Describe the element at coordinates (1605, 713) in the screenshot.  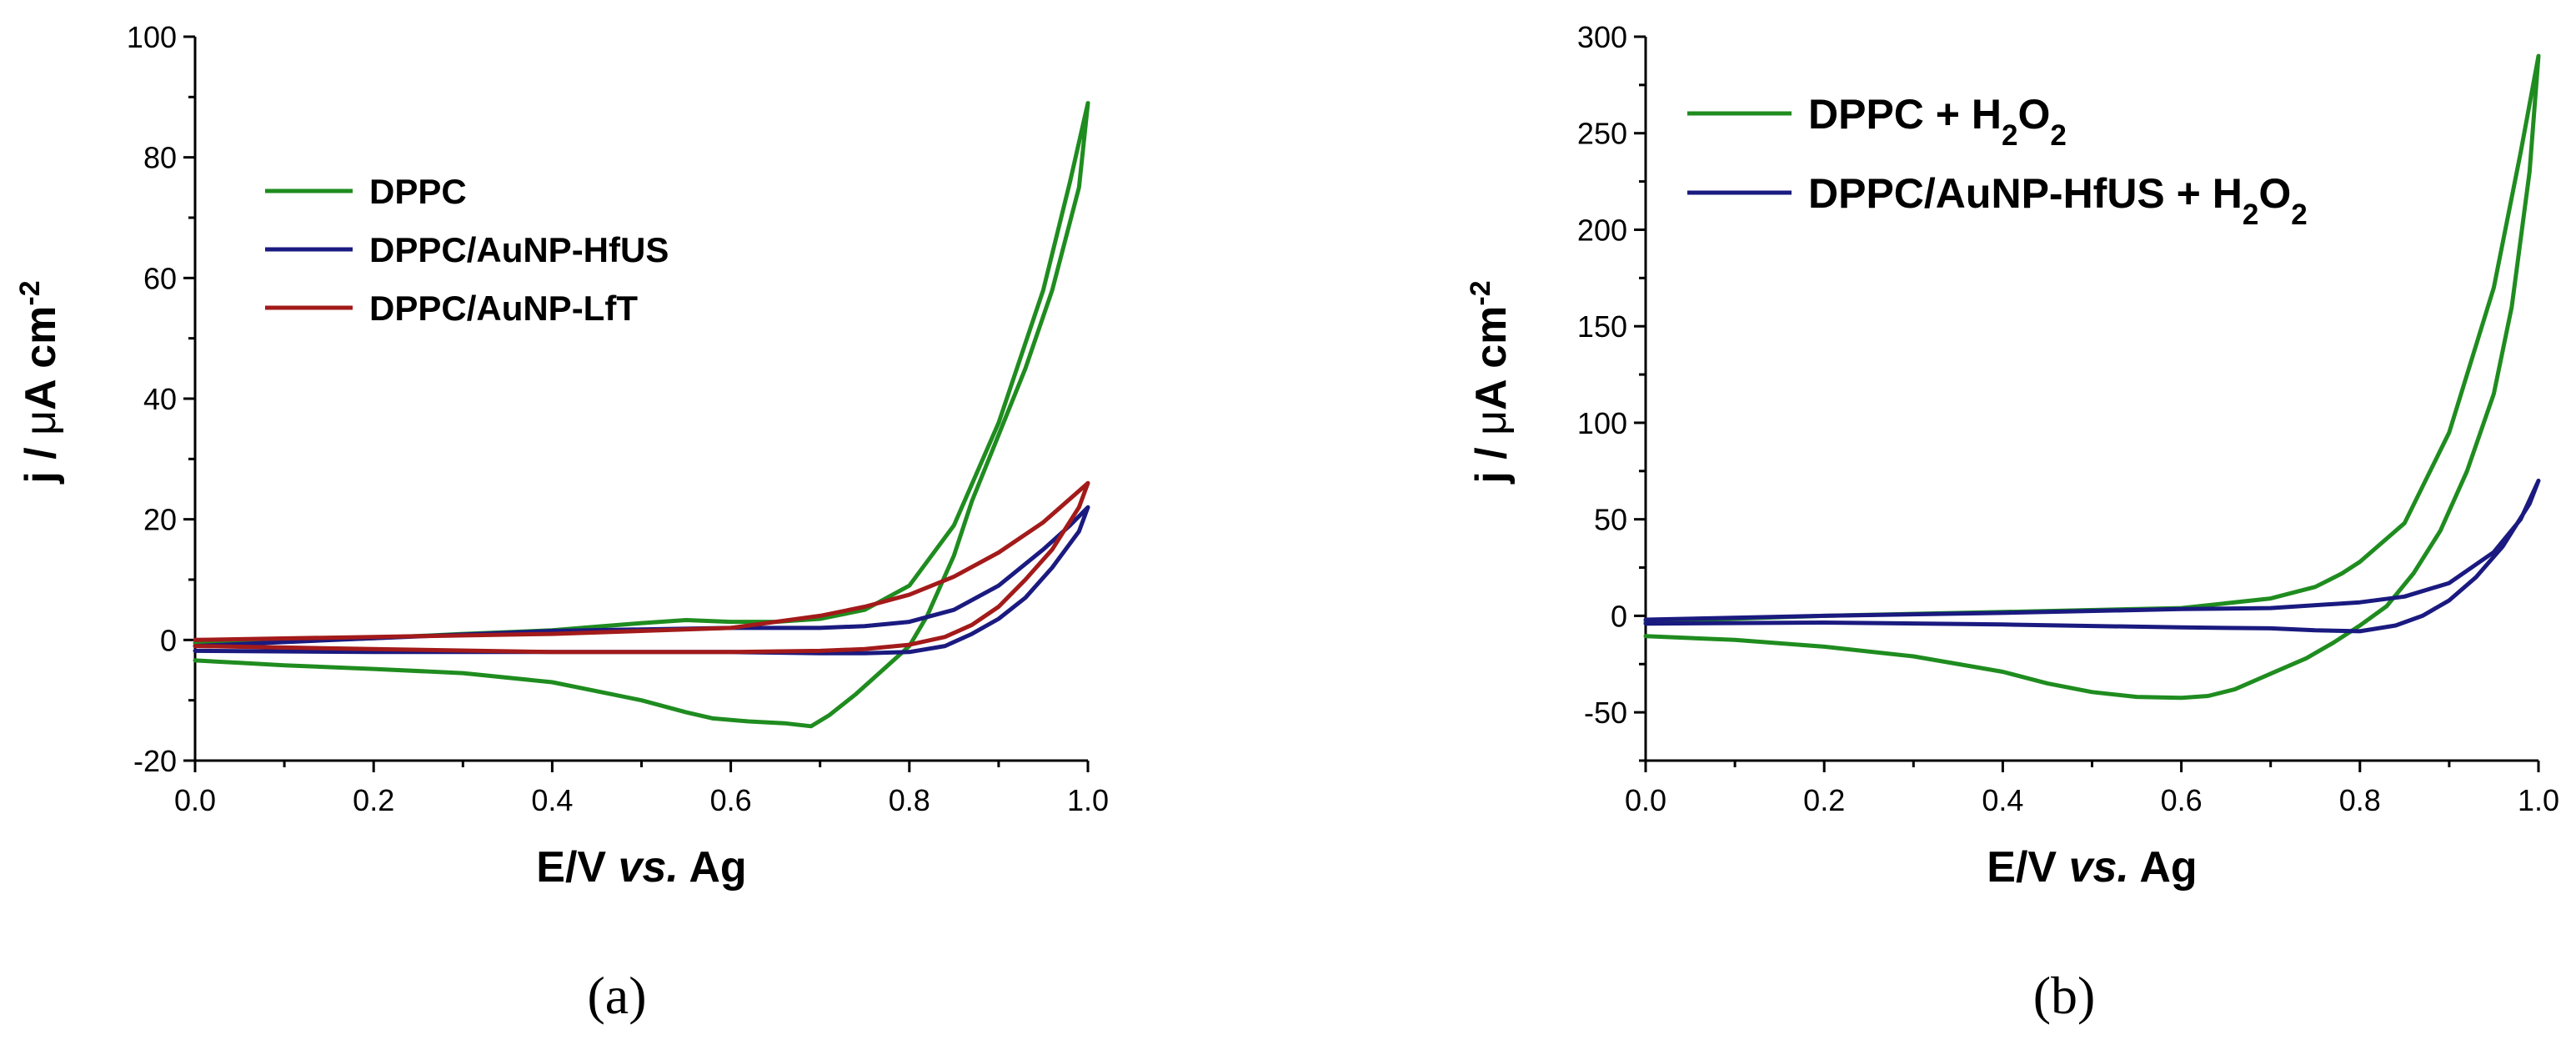
I see `y-tick-label: -50` at that location.